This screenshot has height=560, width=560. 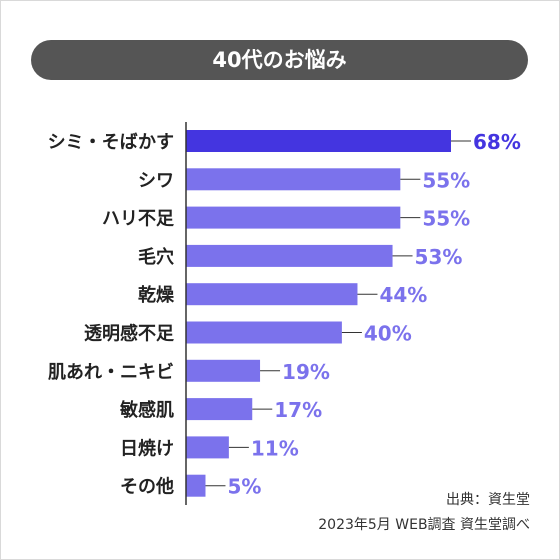 I want to click on survey-note: 2023年5月 WEB調査 資生堂調べ, so click(x=424, y=525).